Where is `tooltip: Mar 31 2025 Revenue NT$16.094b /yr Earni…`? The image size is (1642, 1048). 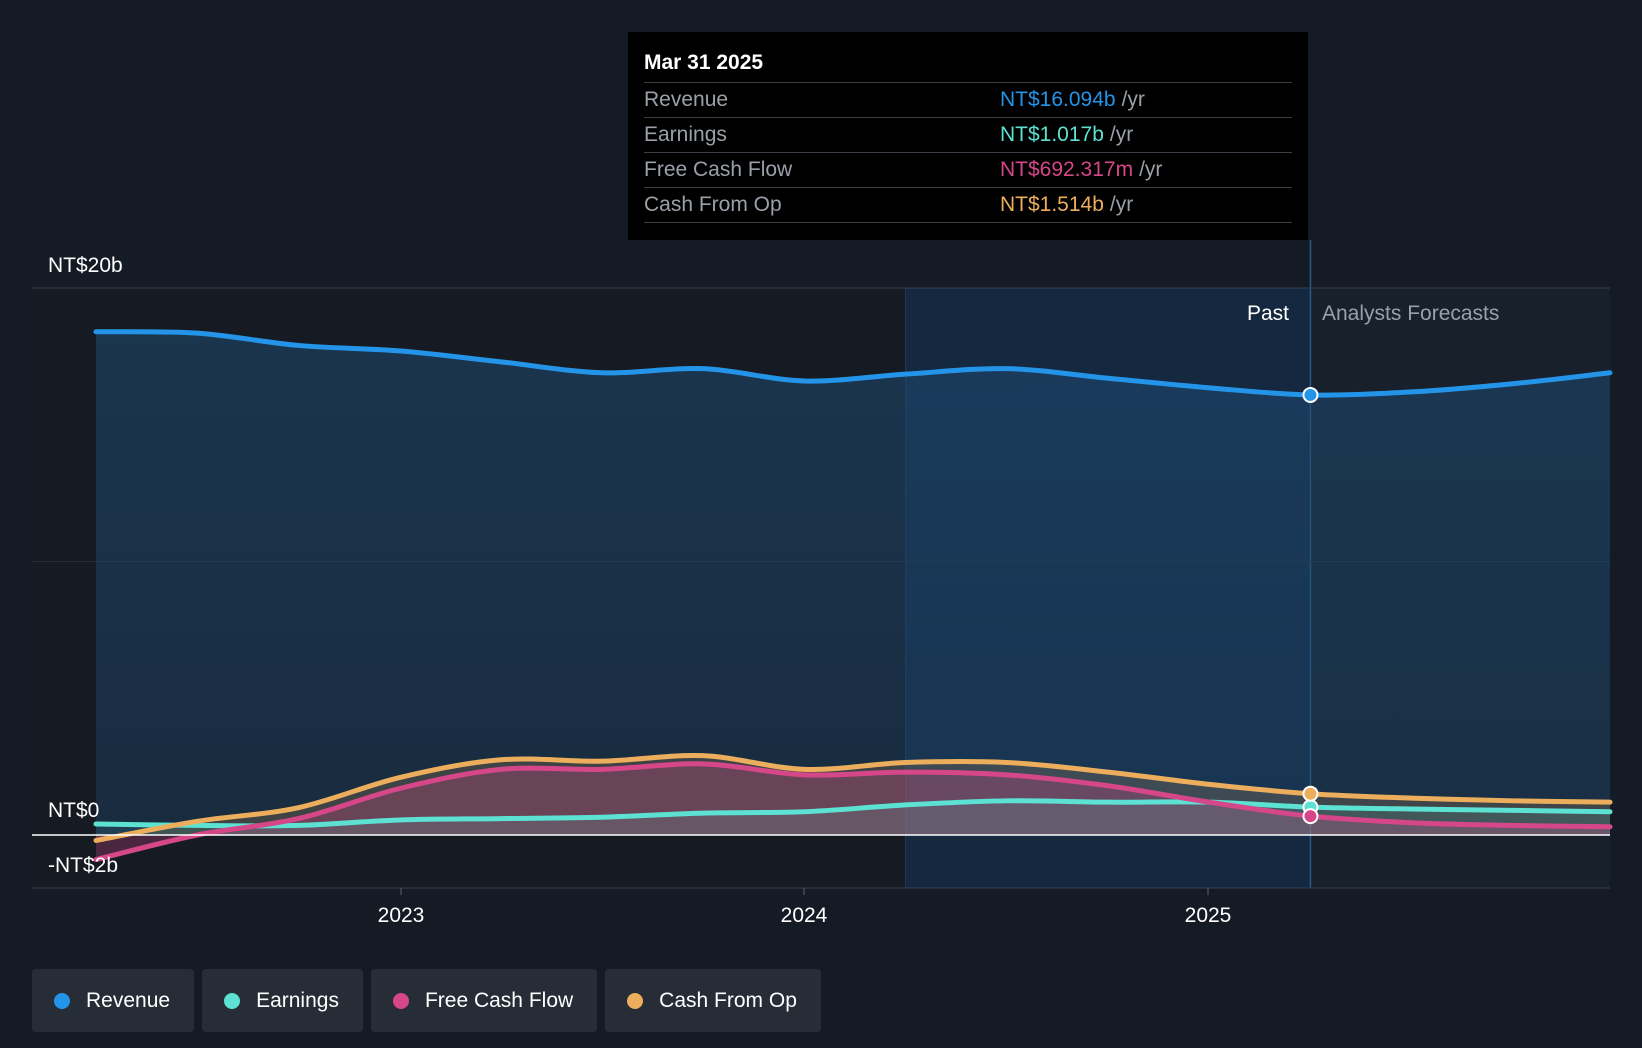
tooltip: Mar 31 2025 Revenue NT$16.094b /yr Earni… is located at coordinates (968, 136).